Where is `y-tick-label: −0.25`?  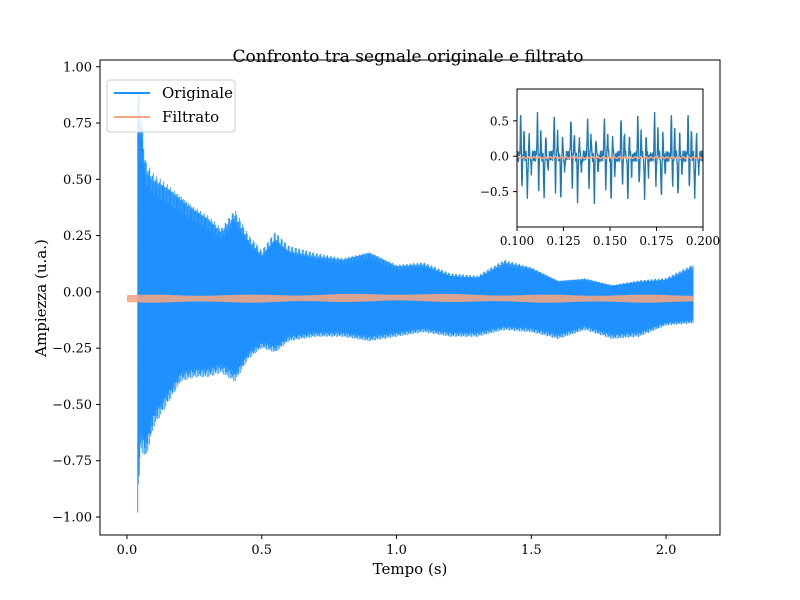 y-tick-label: −0.25 is located at coordinates (72, 349).